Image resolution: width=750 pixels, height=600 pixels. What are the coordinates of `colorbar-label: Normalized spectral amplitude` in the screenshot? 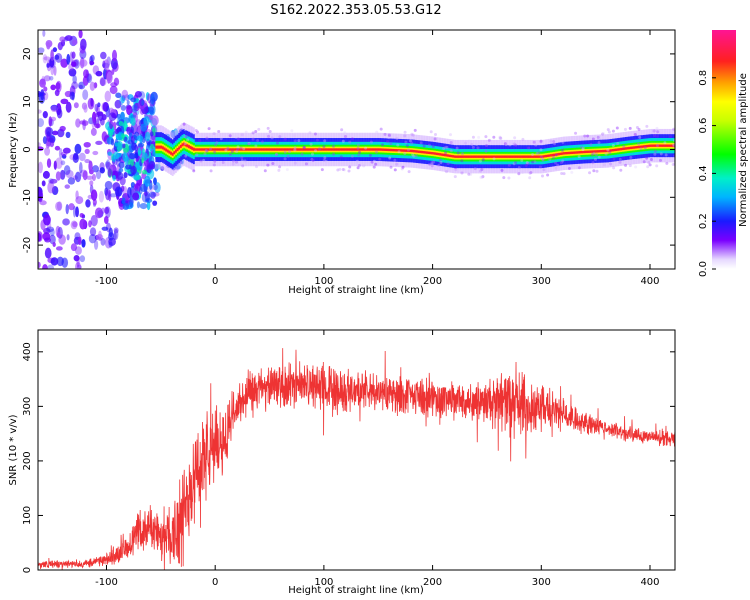 It's located at (743, 150).